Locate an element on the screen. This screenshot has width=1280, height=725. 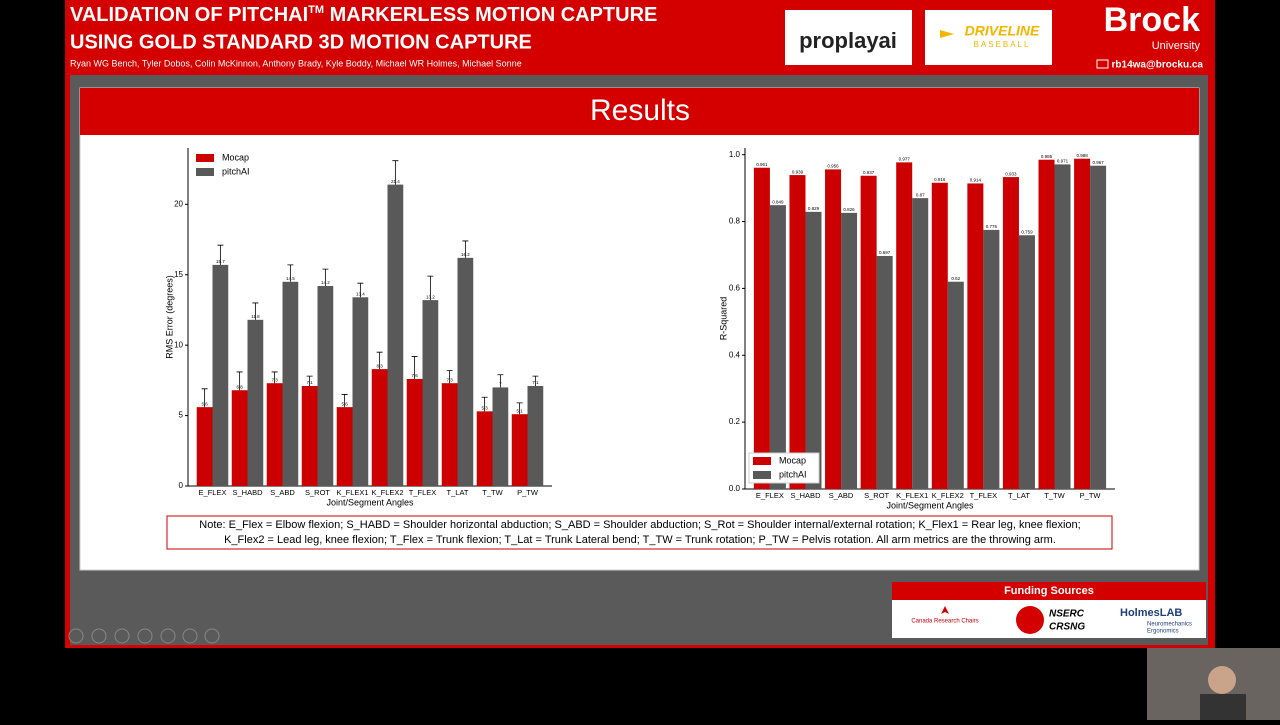
control-pen is located at coordinates (122, 636).